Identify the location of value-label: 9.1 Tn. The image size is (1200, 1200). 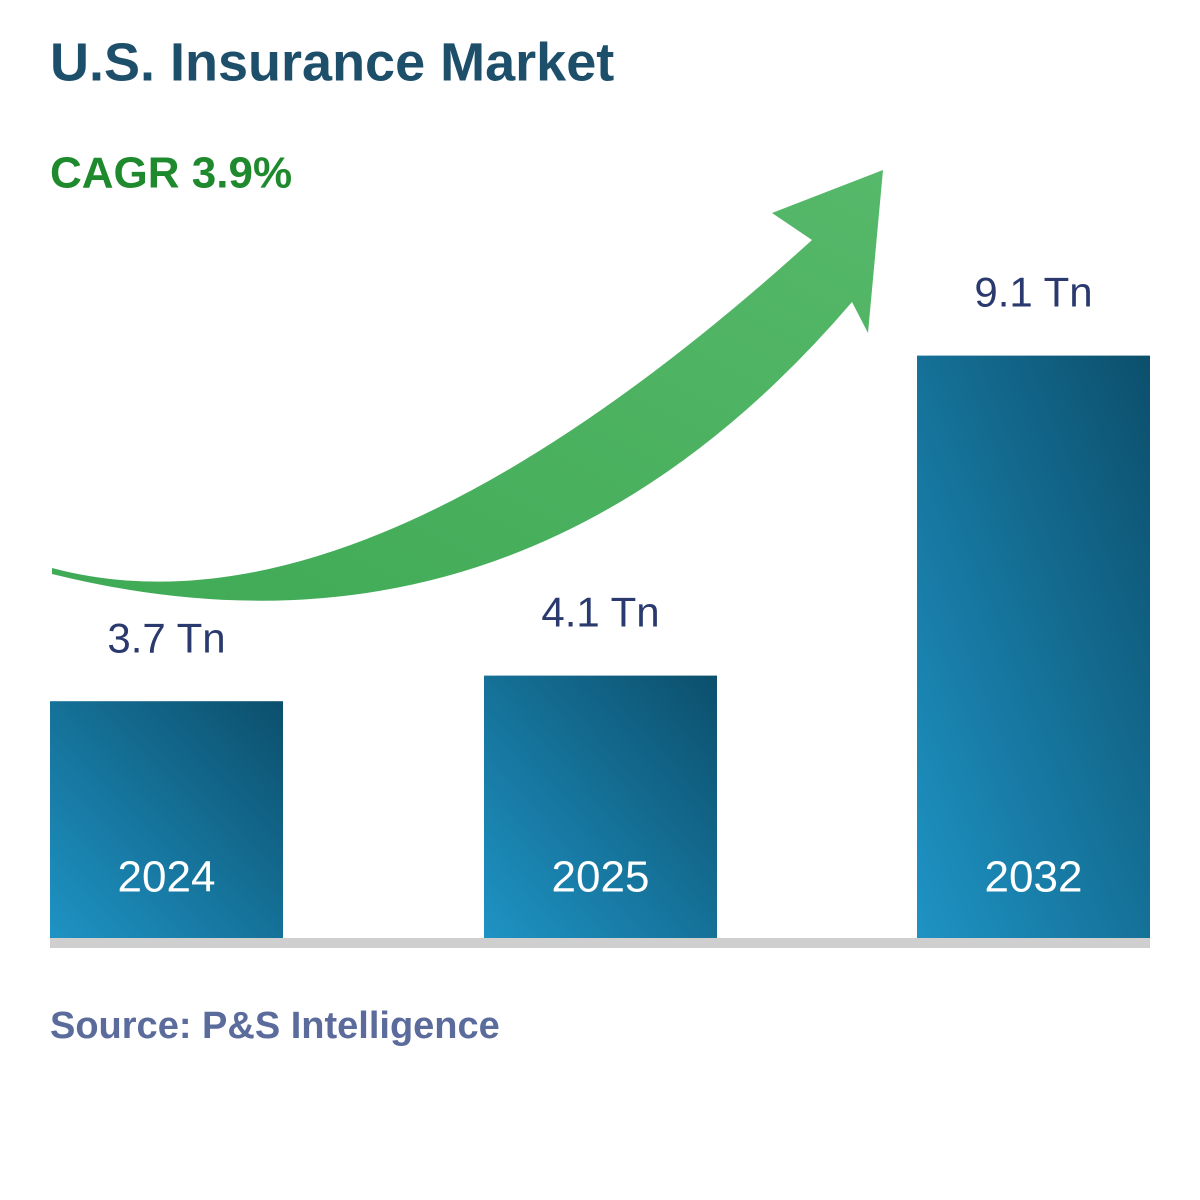
(1033, 292).